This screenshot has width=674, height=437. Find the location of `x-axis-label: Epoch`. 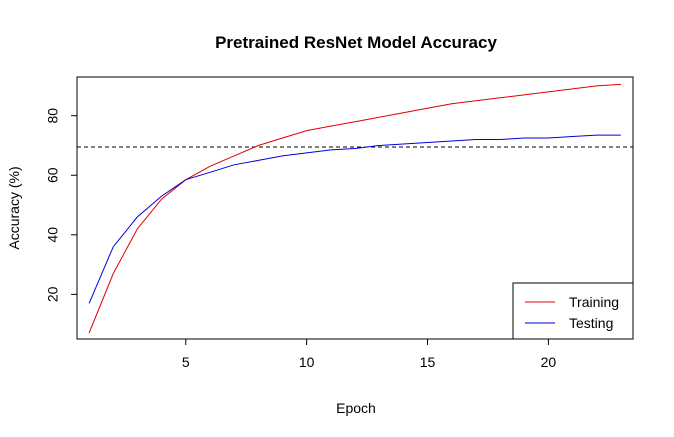

x-axis-label: Epoch is located at coordinates (356, 408).